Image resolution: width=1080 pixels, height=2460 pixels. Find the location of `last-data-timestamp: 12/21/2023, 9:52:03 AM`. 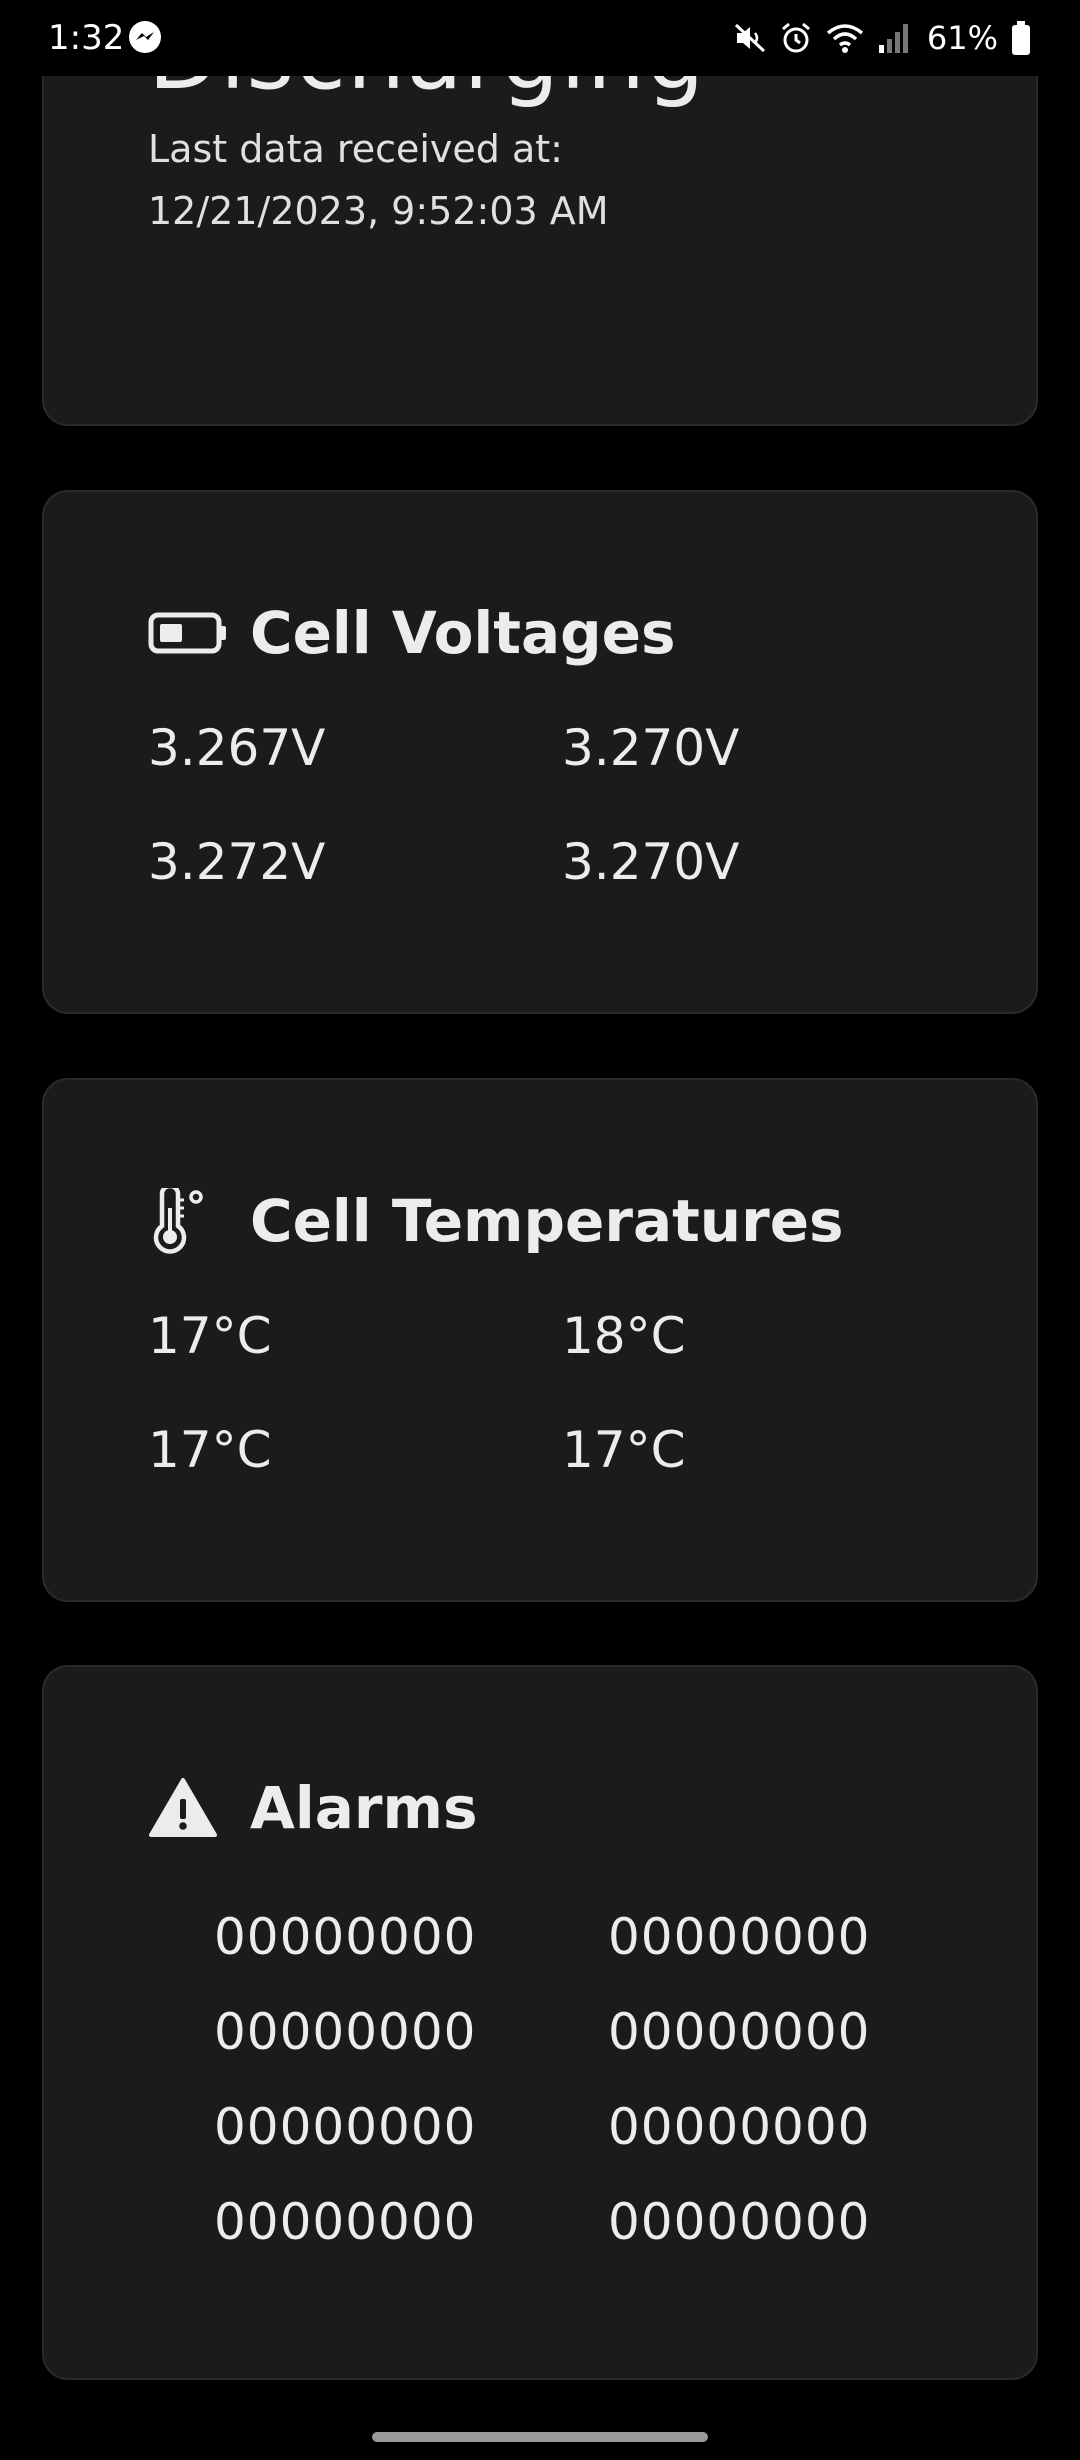

last-data-timestamp: 12/21/2023, 9:52:03 AM is located at coordinates (378, 211).